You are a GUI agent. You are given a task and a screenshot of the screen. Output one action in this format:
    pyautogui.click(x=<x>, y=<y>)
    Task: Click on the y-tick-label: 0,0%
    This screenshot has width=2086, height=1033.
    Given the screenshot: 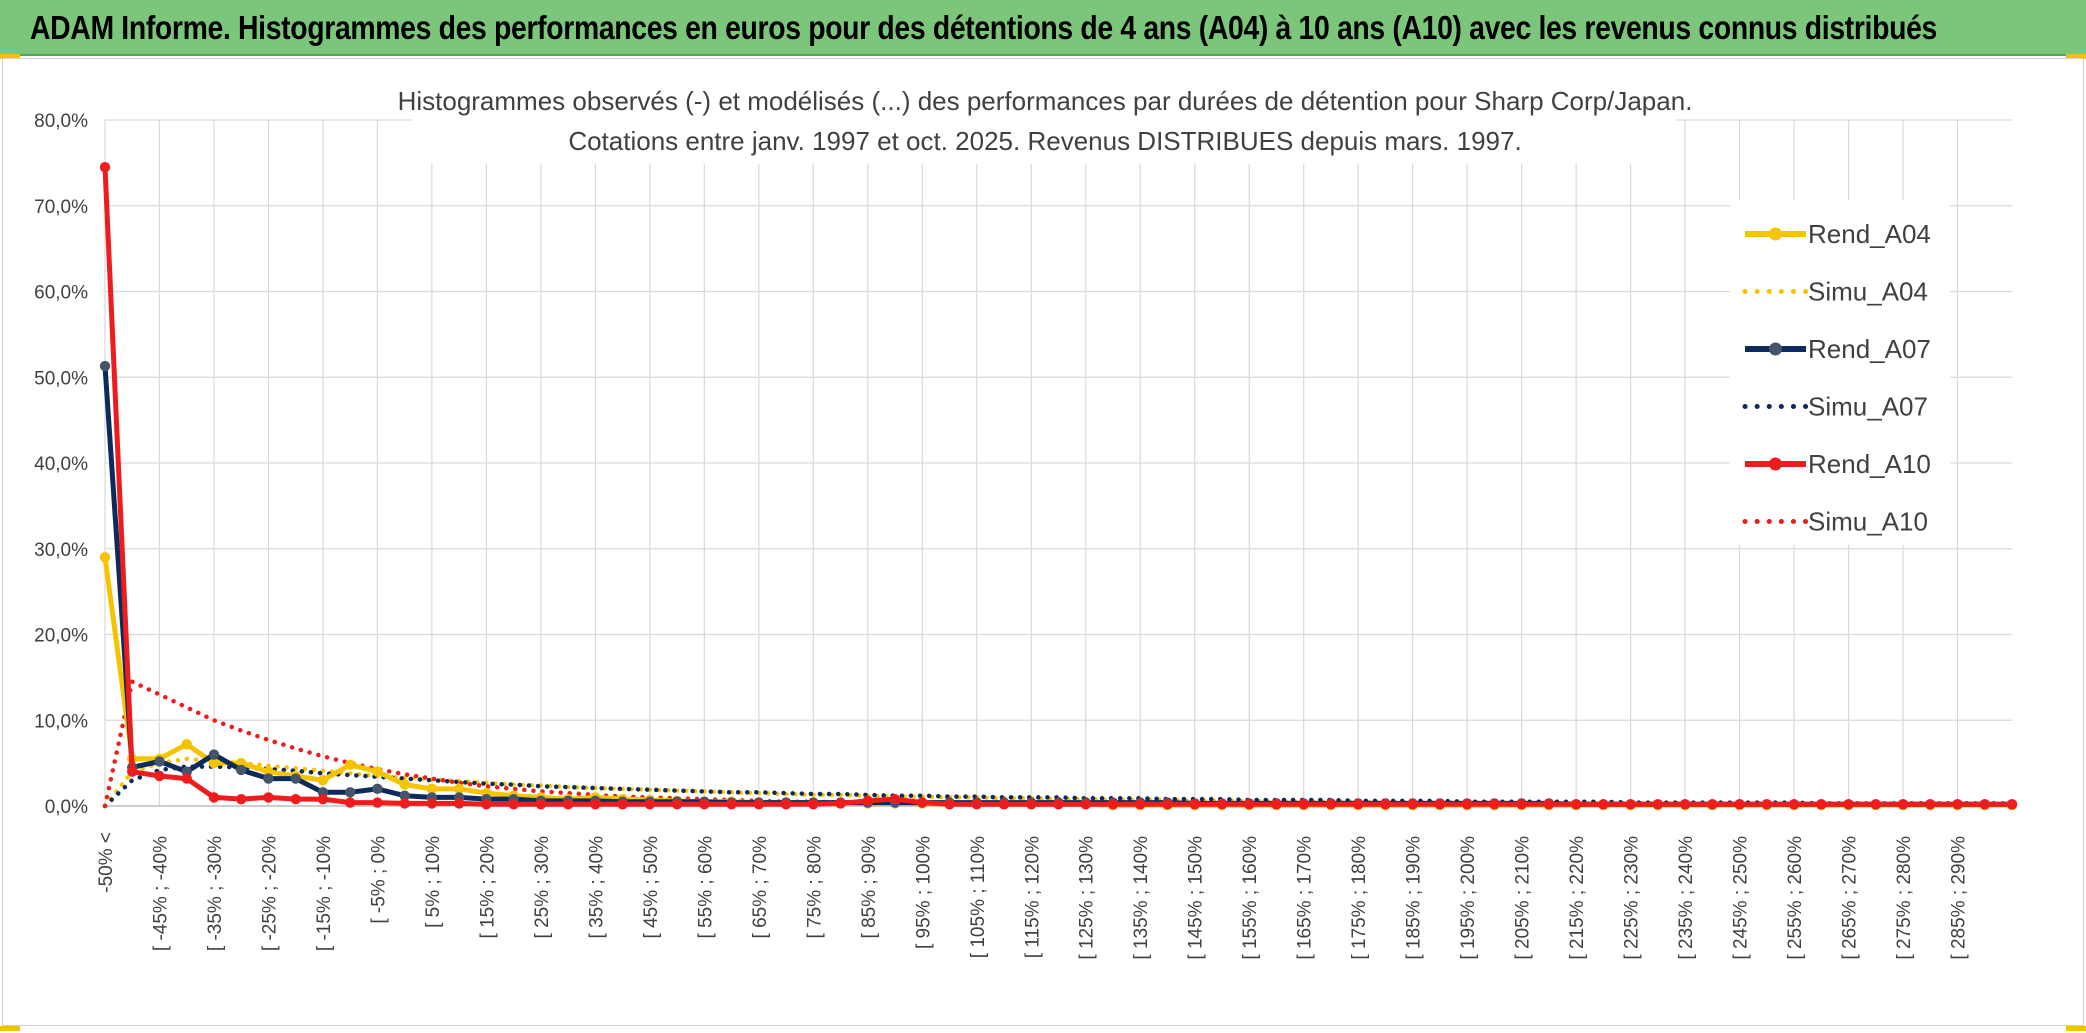 What is the action you would take?
    pyautogui.click(x=66, y=807)
    